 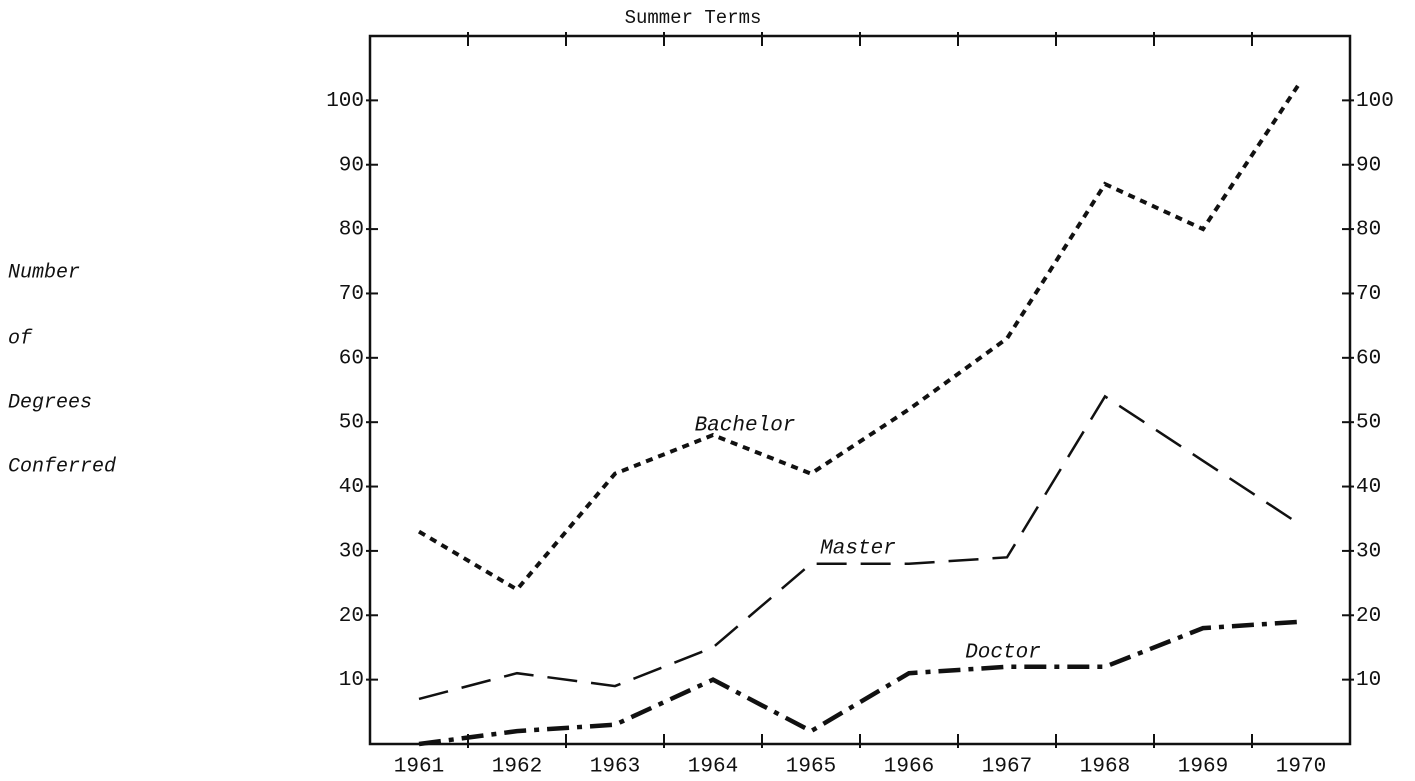 What do you see at coordinates (1003, 653) in the screenshot?
I see `series-label: Doctor` at bounding box center [1003, 653].